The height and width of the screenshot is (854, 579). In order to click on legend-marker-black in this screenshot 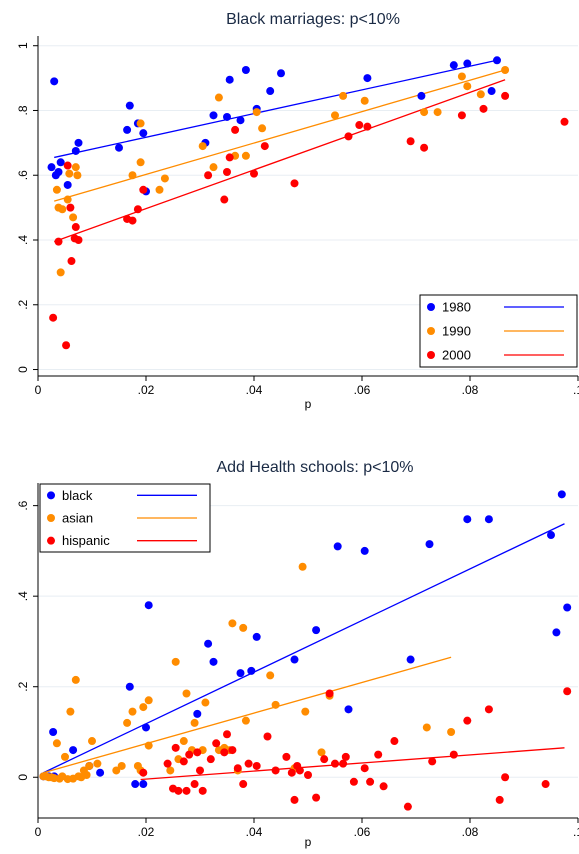, I will do `click(51, 495)`.